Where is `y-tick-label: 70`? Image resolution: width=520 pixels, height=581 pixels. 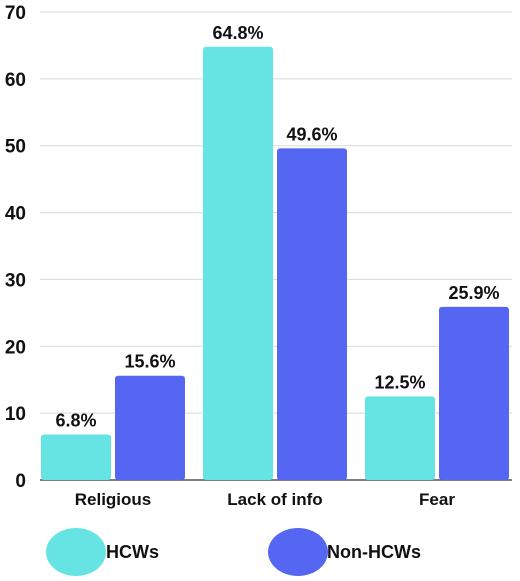
y-tick-label: 70 is located at coordinates (15, 13).